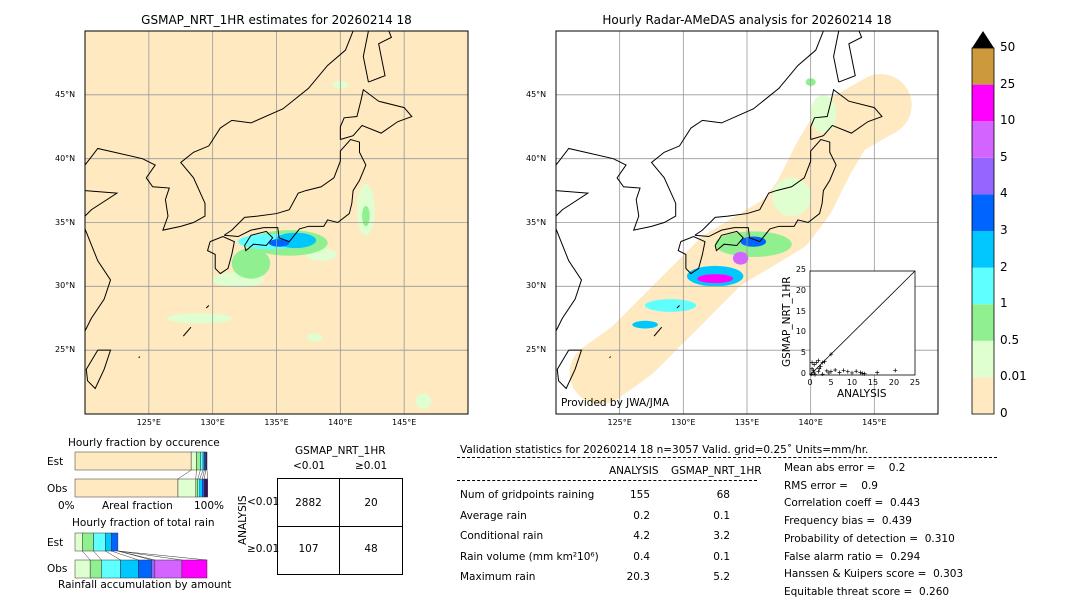 This screenshot has width=1080, height=612. Describe the element at coordinates (862, 323) in the screenshot. I see `one-to-one-line` at that location.